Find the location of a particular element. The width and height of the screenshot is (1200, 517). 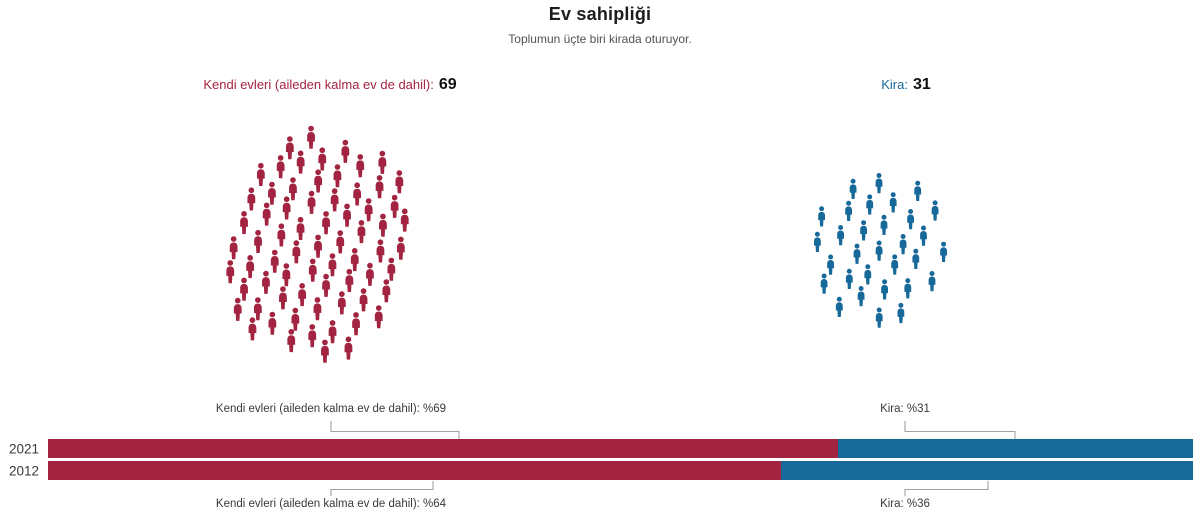

annotation-rent-2012: Kira: %36 is located at coordinates (905, 504).